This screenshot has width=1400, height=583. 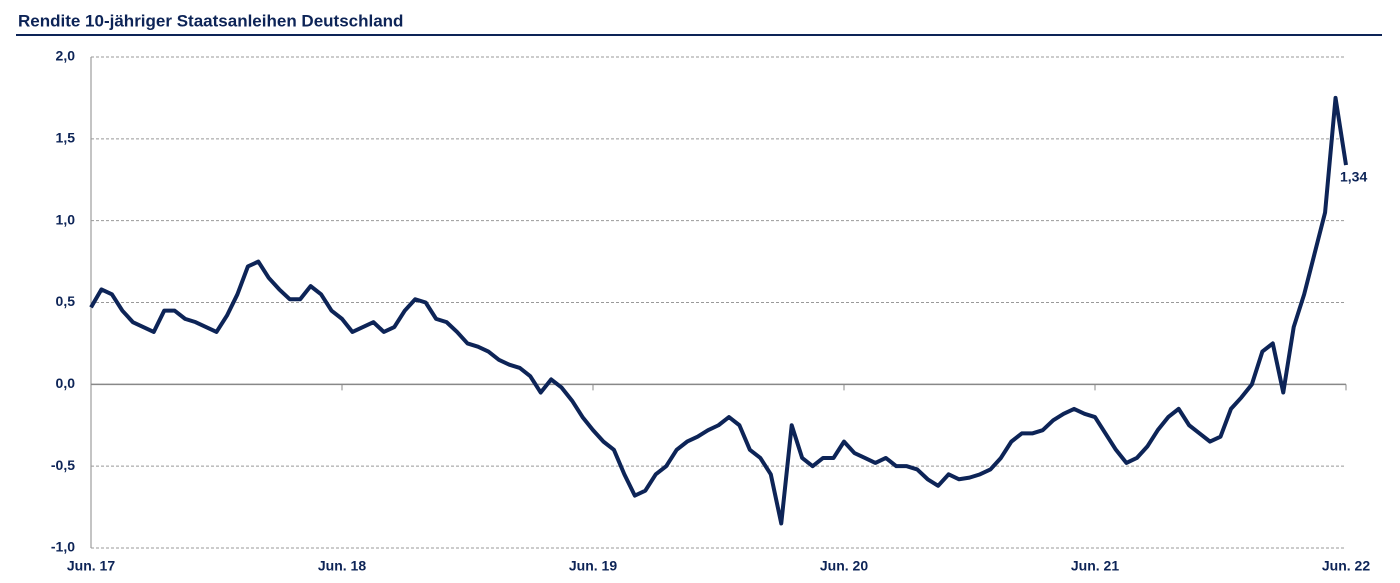 I want to click on y-tick-label: 1,0, so click(x=66, y=219).